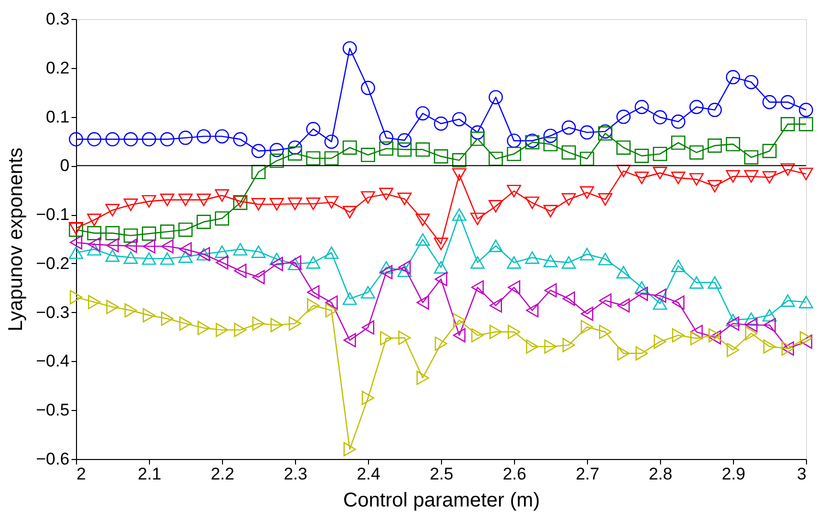  Describe the element at coordinates (441, 501) in the screenshot. I see `x-axis-title: Control parameter (m)` at that location.